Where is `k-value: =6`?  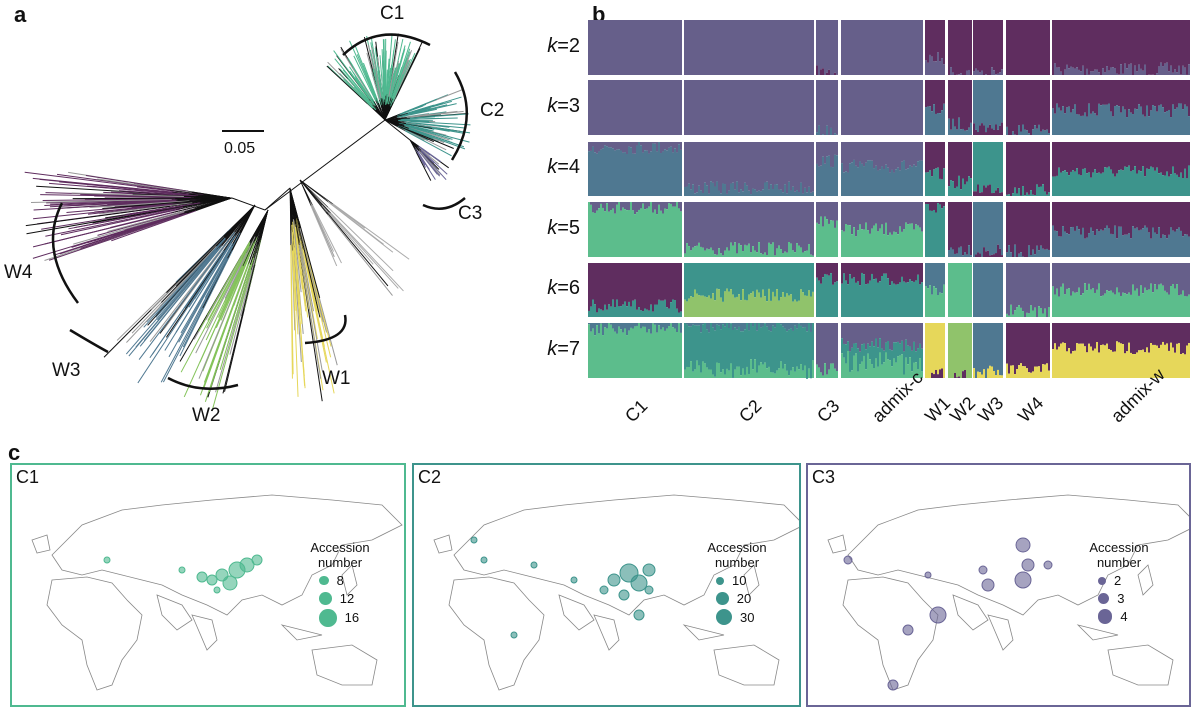
k-value: =6 is located at coordinates (568, 288).